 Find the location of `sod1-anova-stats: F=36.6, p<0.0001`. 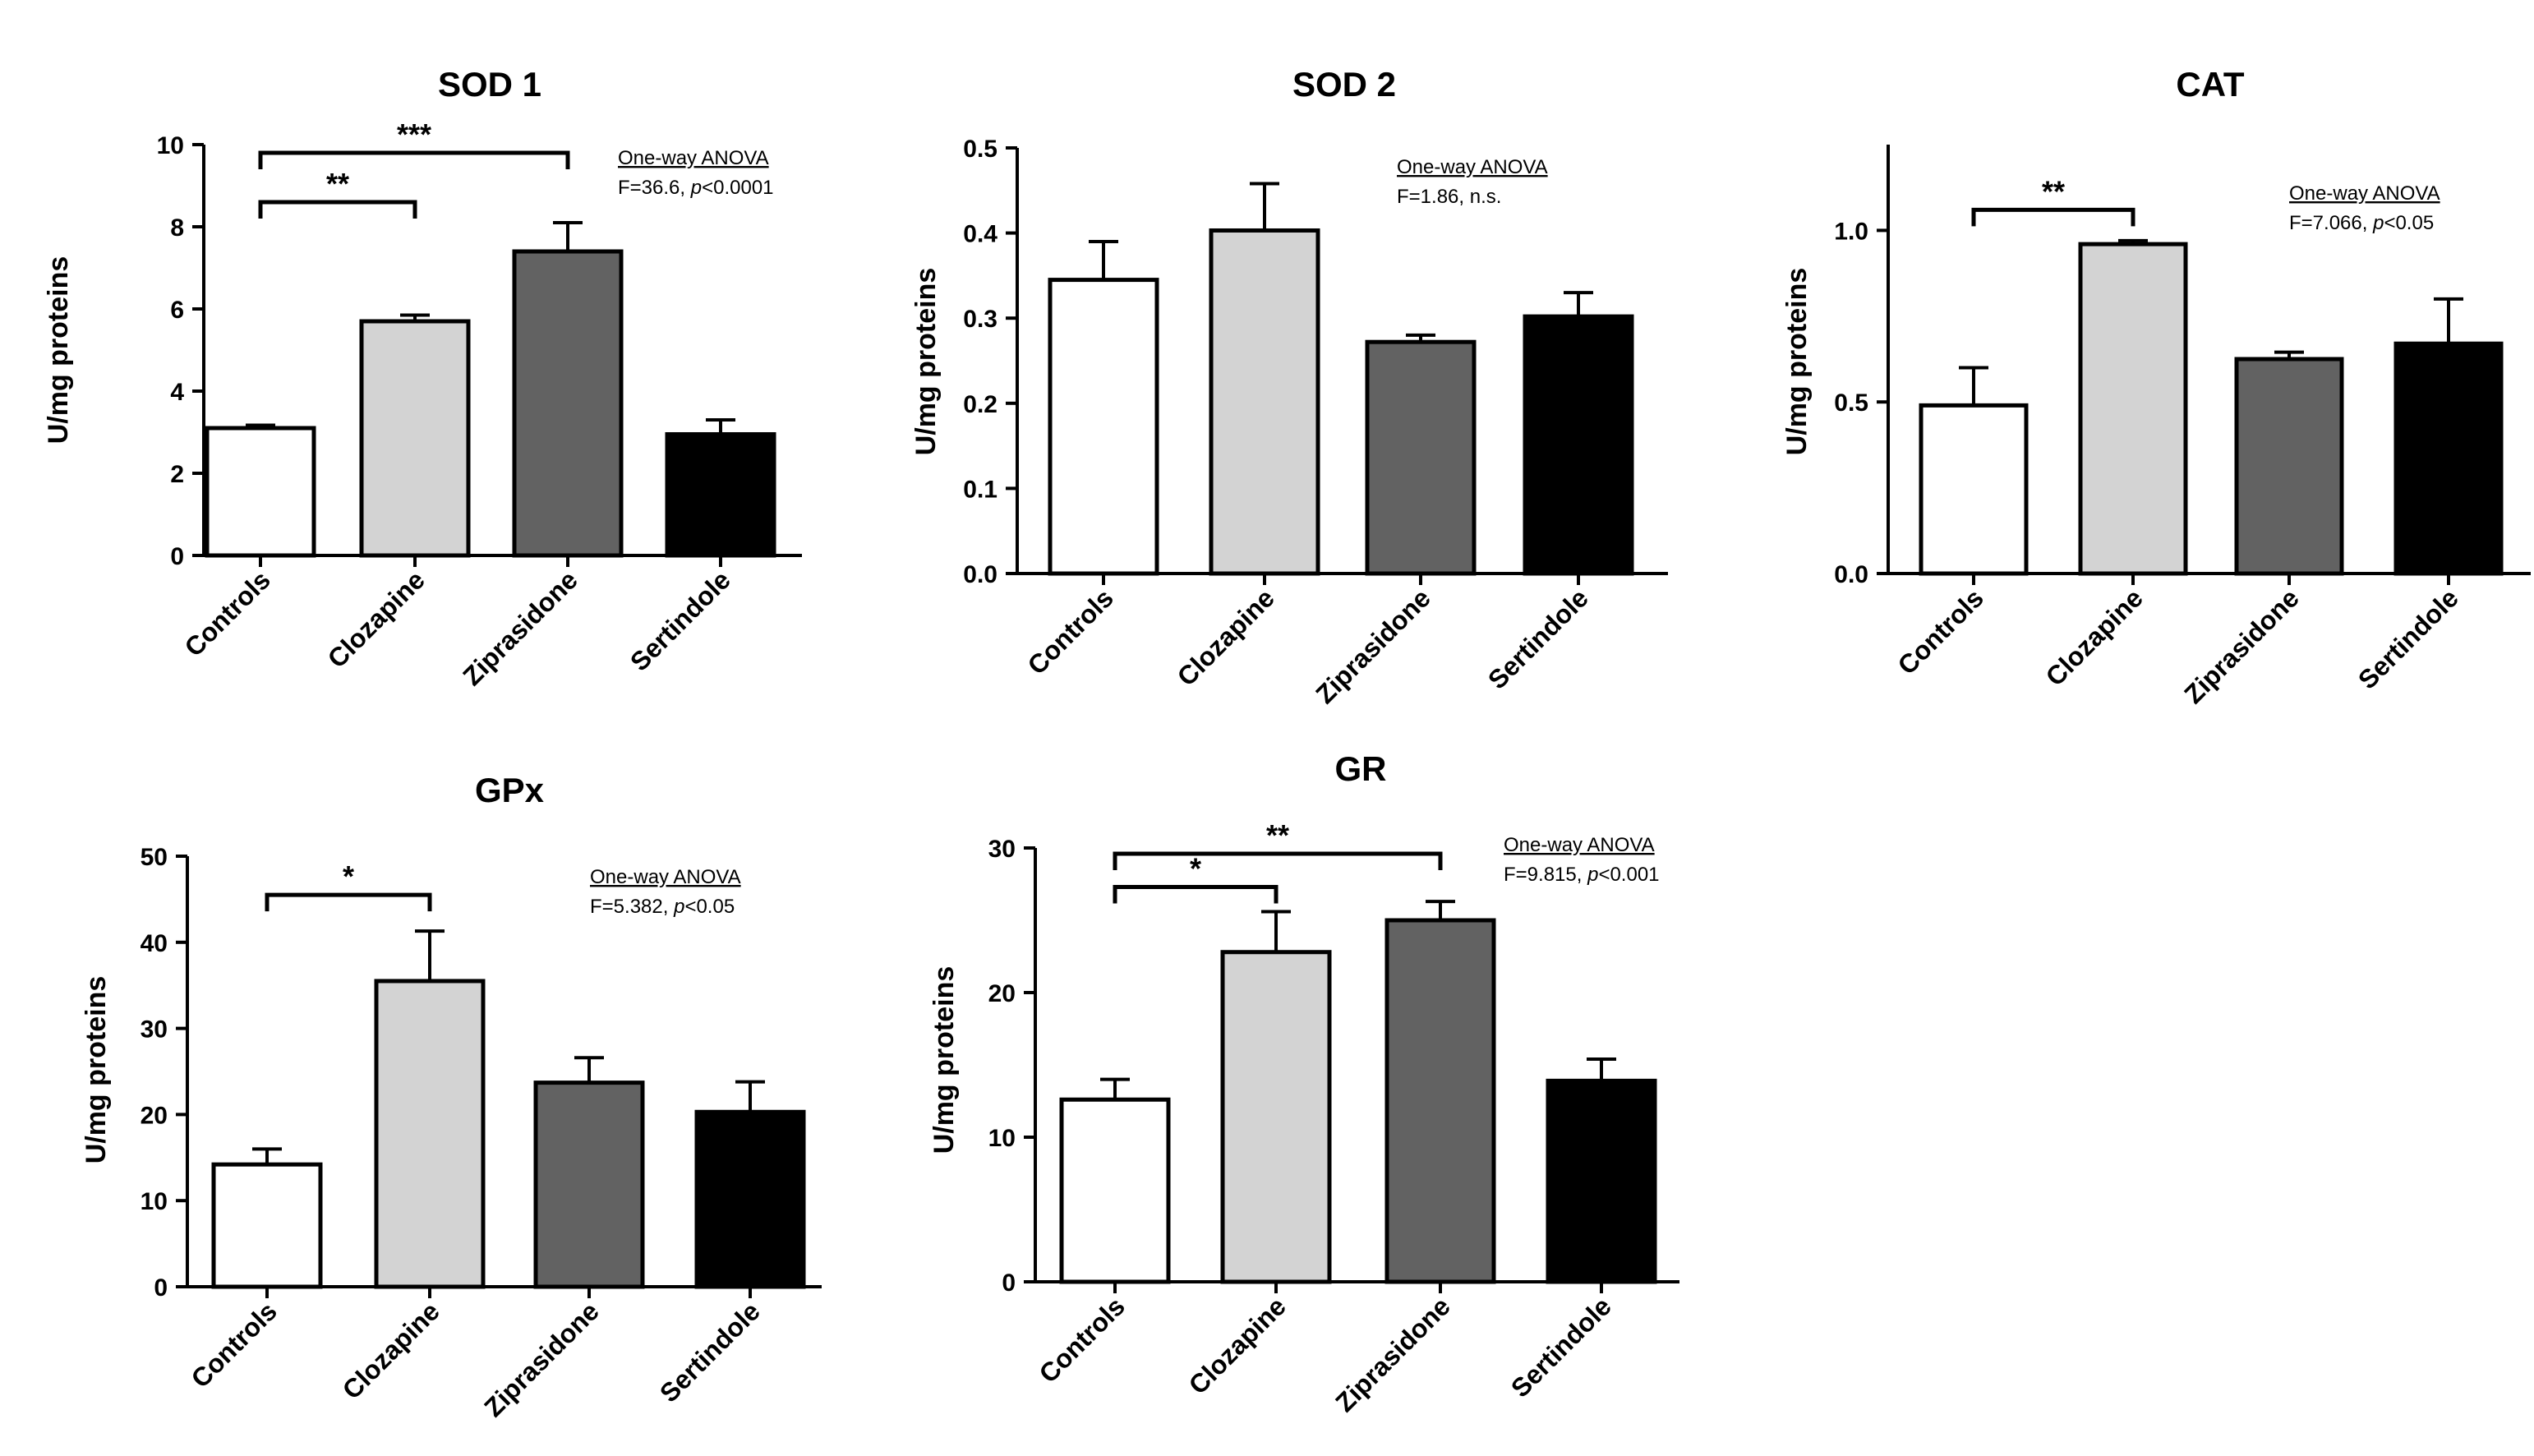

sod1-anova-stats: F=36.6, p<0.0001 is located at coordinates (696, 188).